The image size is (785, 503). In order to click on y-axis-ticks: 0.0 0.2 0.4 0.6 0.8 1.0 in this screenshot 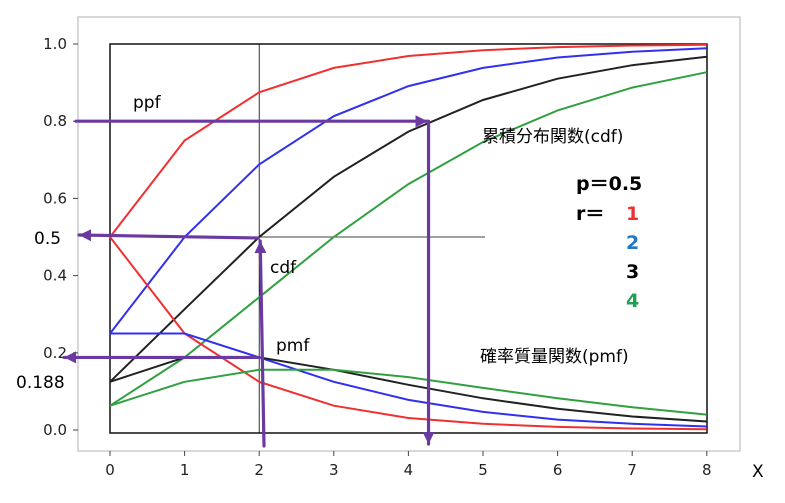, I will do `click(60, 237)`.